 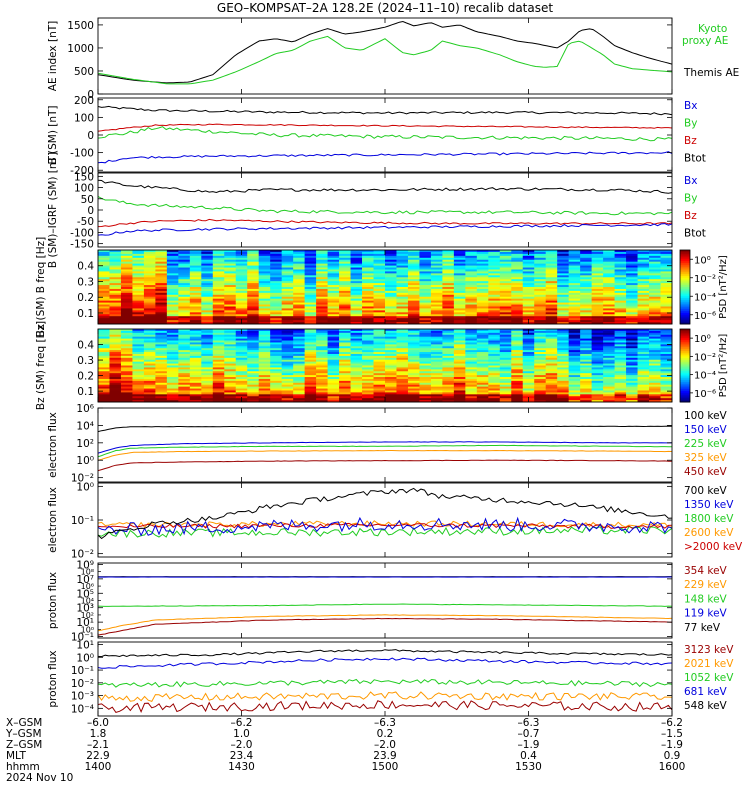 I want to click on x-axis-value: –6.3, so click(x=529, y=723).